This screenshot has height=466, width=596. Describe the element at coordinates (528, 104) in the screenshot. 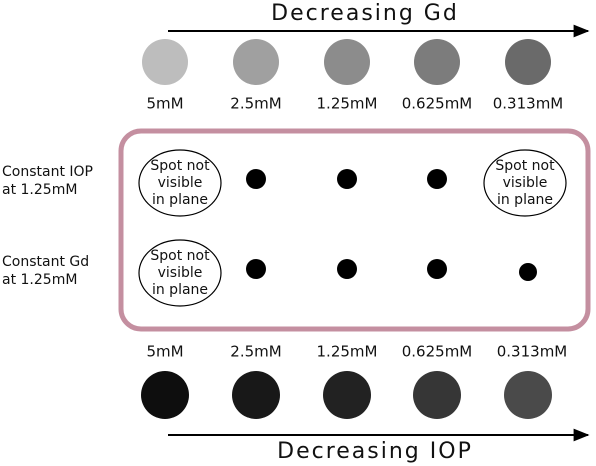

I see `top-concentration: 0.313mM` at that location.